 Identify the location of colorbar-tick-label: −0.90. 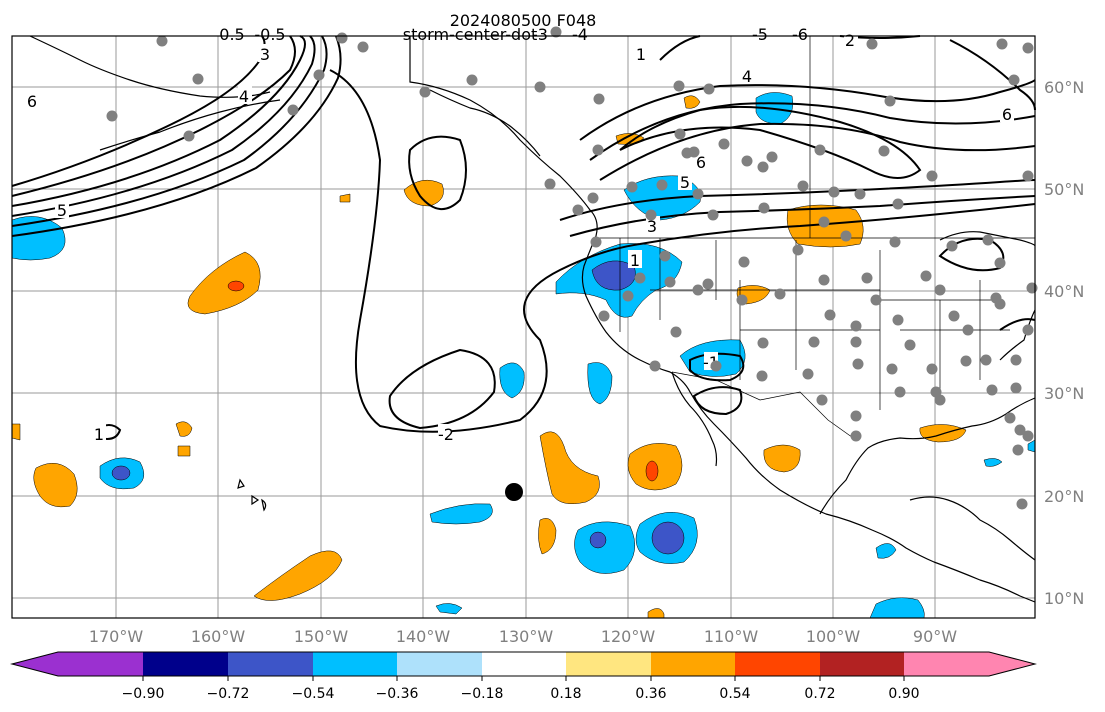
(143, 694).